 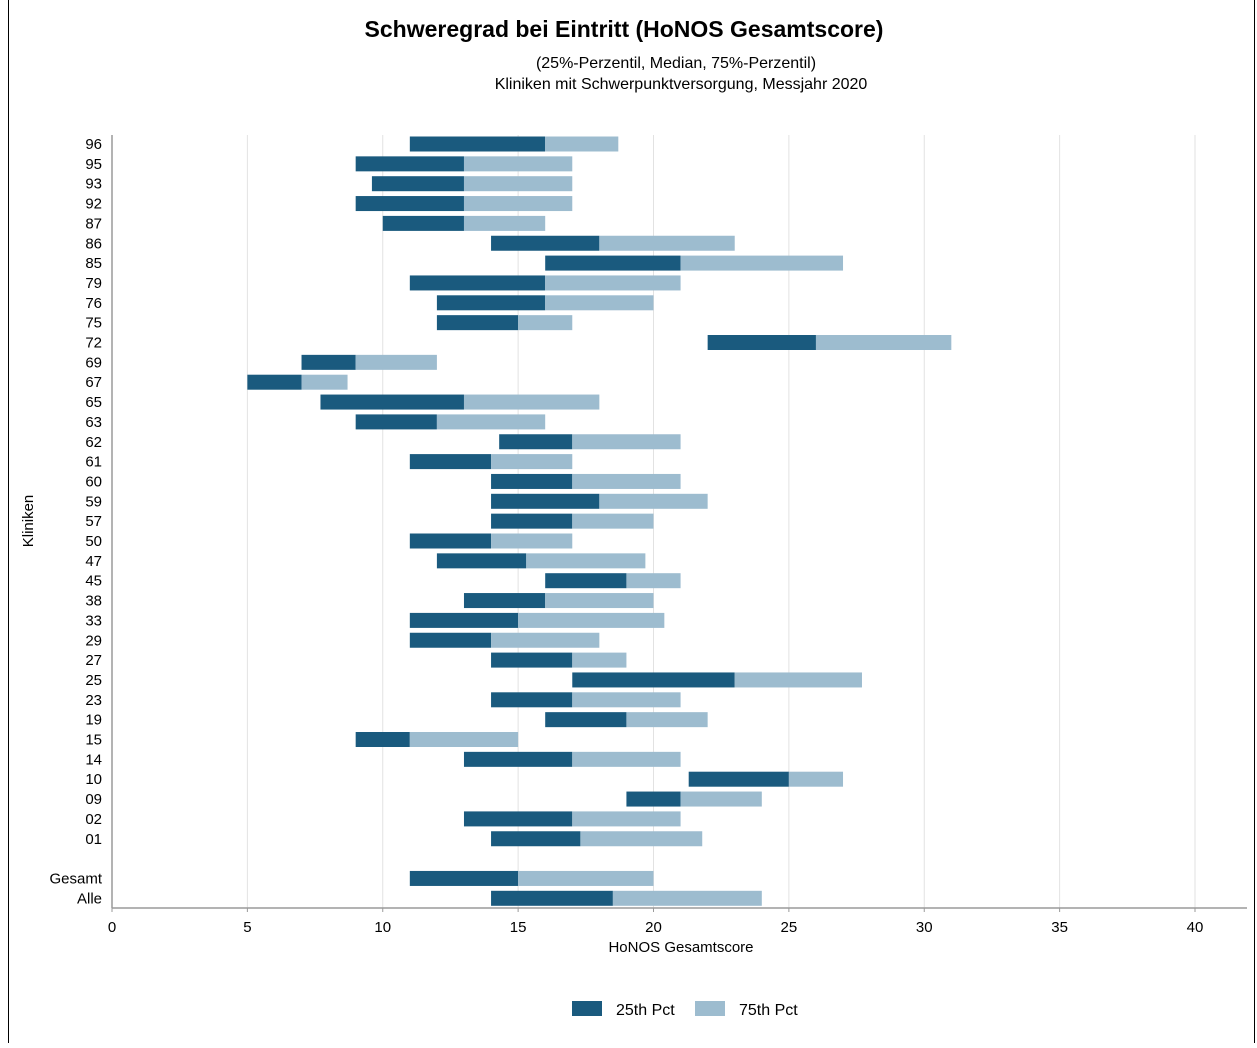 I want to click on y-tick-label-92: 92, so click(x=93, y=204).